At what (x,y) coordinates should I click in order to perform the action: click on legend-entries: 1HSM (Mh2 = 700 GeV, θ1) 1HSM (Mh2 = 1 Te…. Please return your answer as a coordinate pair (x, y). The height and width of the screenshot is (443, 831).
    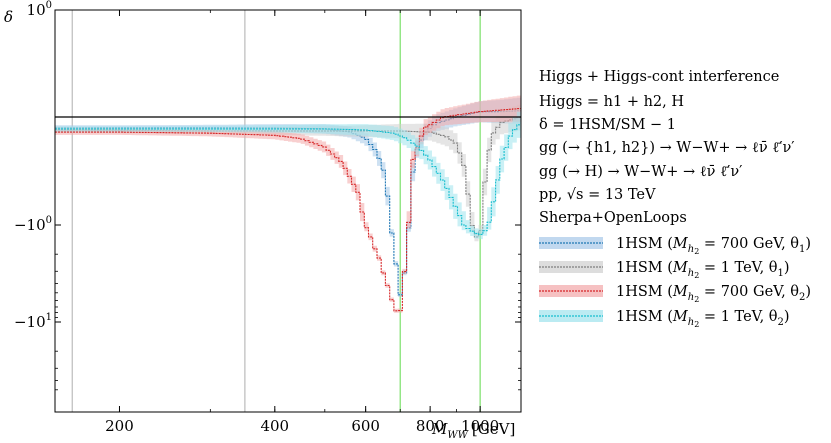
    Looking at the image, I should click on (675, 282).